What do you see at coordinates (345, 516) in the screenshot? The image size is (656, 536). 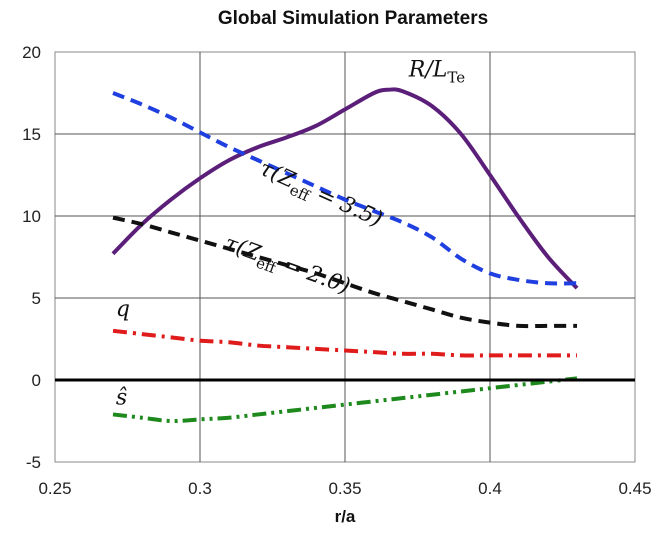 I see `x-axis-label: r/a` at bounding box center [345, 516].